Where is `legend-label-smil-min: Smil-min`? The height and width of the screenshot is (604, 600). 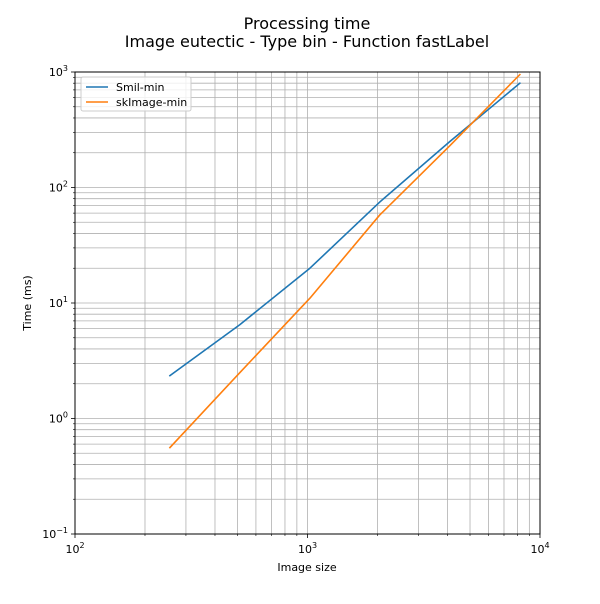 legend-label-smil-min: Smil-min is located at coordinates (140, 87).